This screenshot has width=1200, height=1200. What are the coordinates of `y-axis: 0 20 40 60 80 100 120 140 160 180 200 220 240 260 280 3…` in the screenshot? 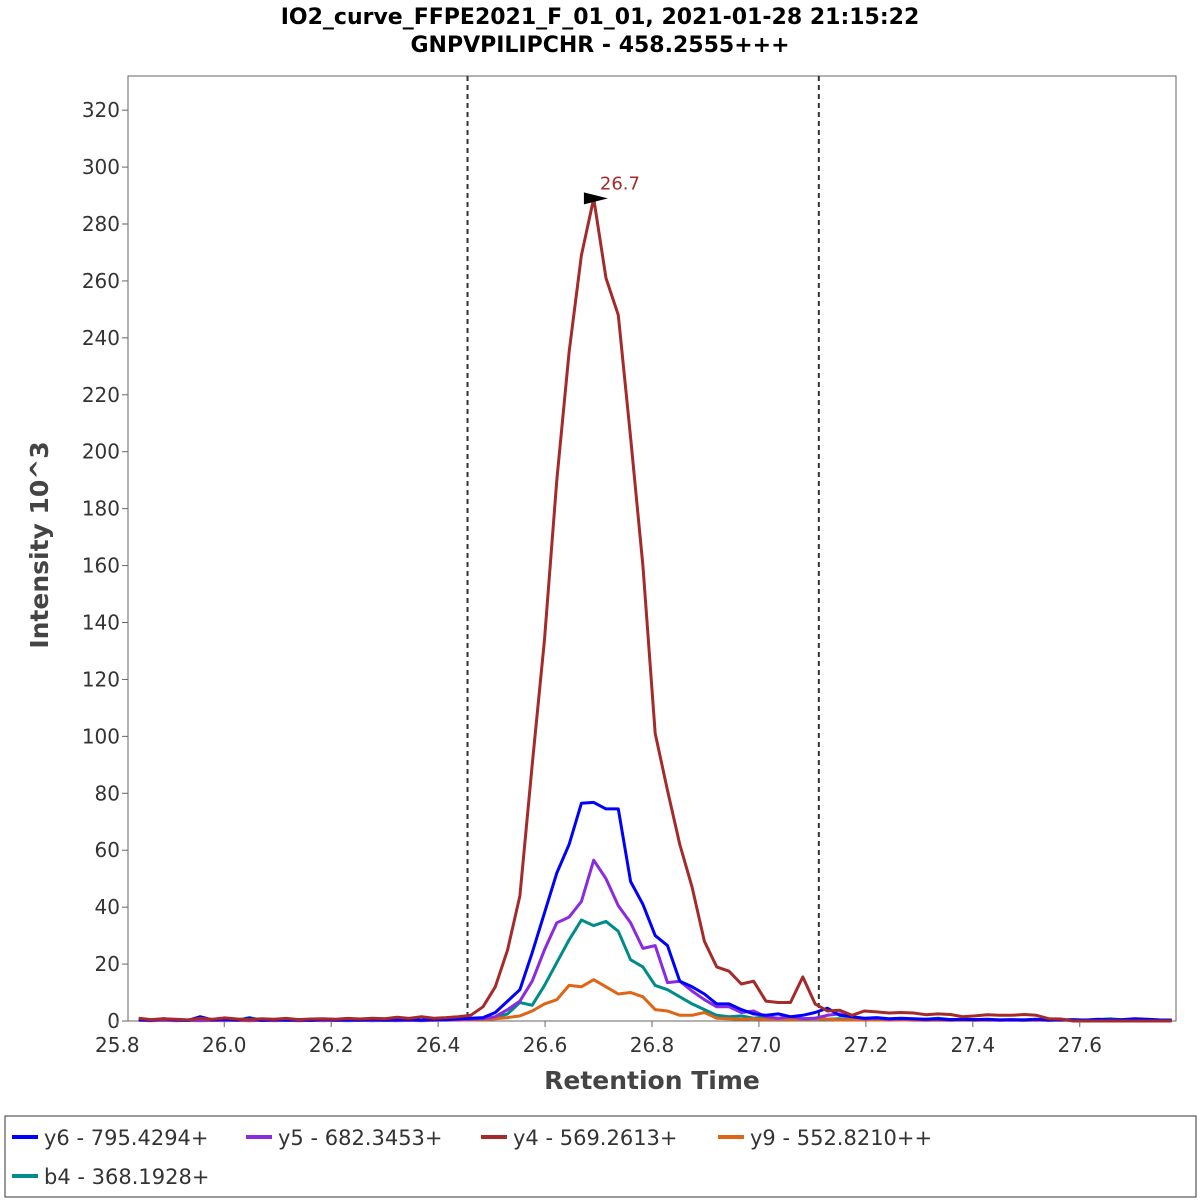 It's located at (105, 565).